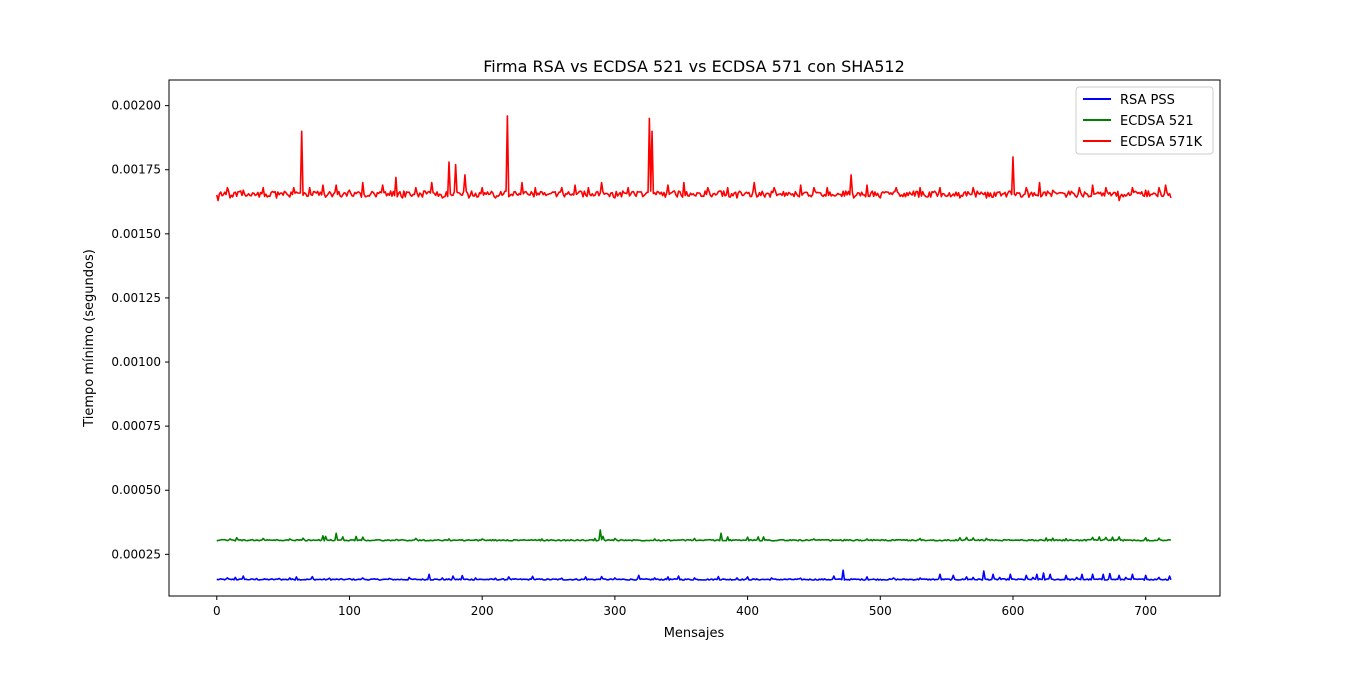 Image resolution: width=1355 pixels, height=674 pixels. What do you see at coordinates (89, 338) in the screenshot?
I see `y-axis-label: Tiempo mínimo (segundos)` at bounding box center [89, 338].